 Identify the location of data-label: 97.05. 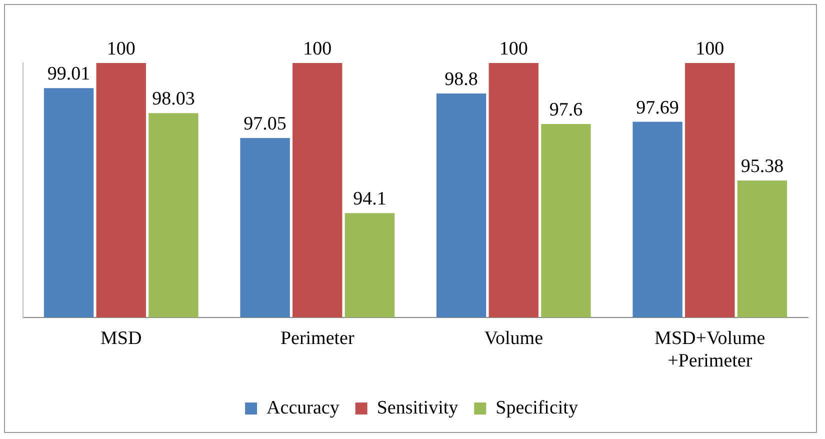
(265, 124).